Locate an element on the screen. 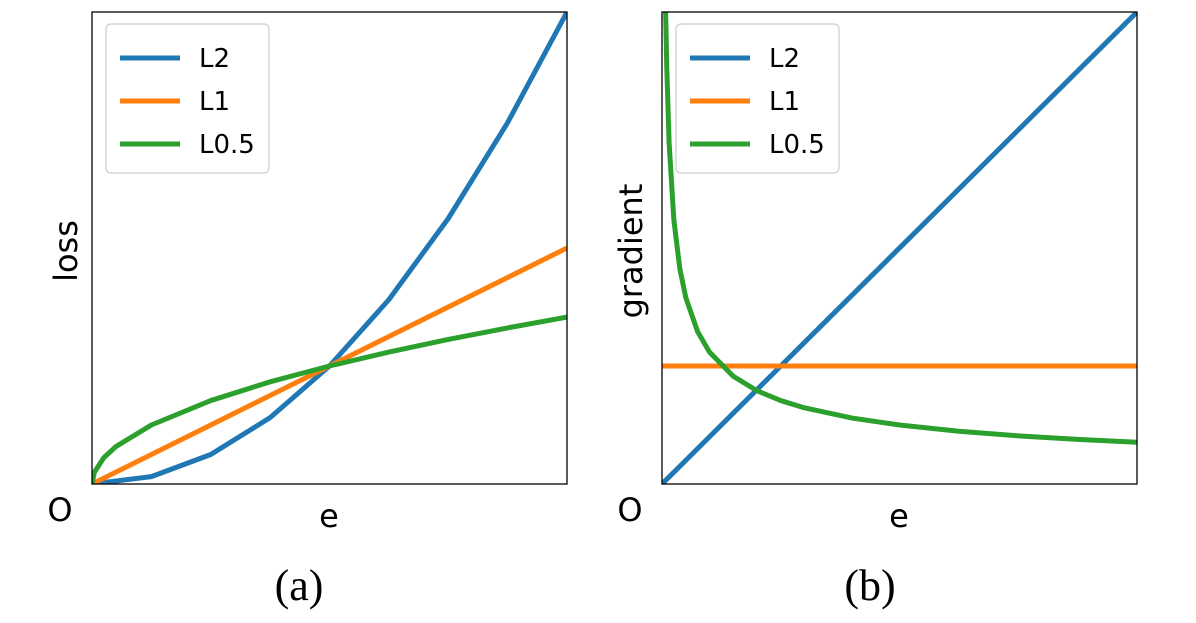 The image size is (1196, 623). legend-frame-b is located at coordinates (757, 98).